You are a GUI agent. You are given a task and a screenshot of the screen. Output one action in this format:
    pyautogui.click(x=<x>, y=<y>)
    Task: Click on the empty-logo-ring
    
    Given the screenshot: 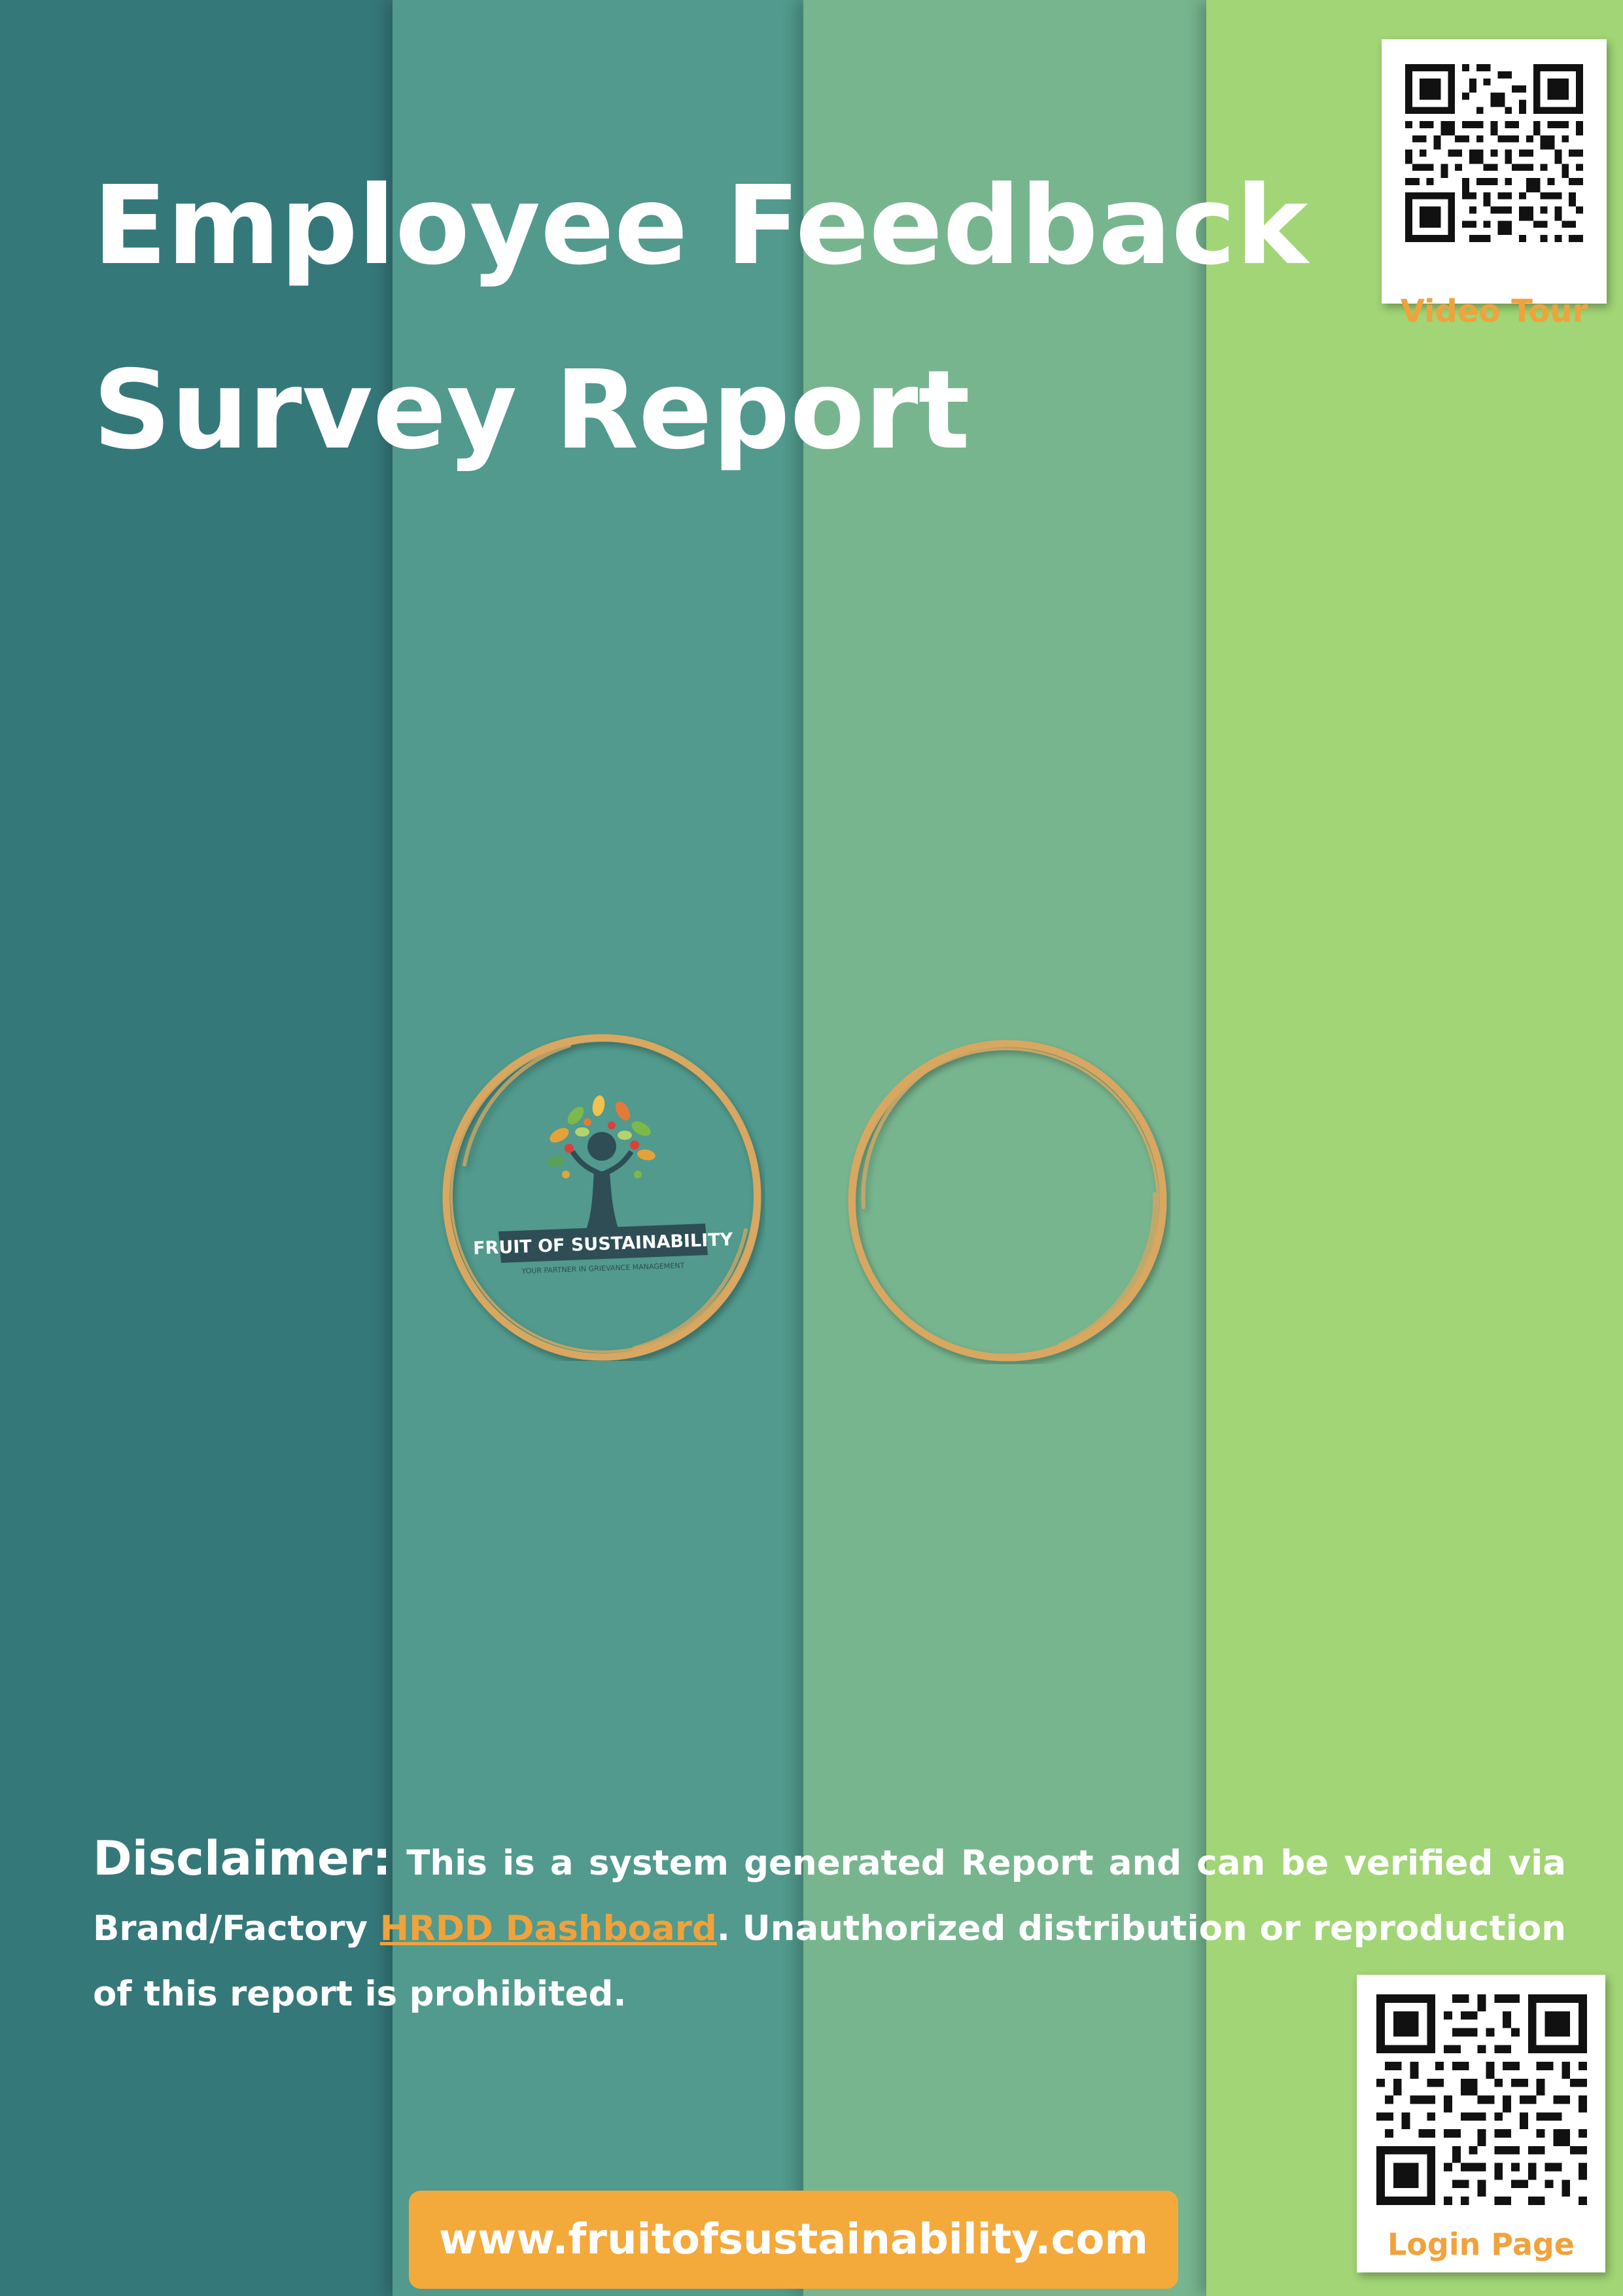 What is the action you would take?
    pyautogui.click(x=1008, y=1201)
    